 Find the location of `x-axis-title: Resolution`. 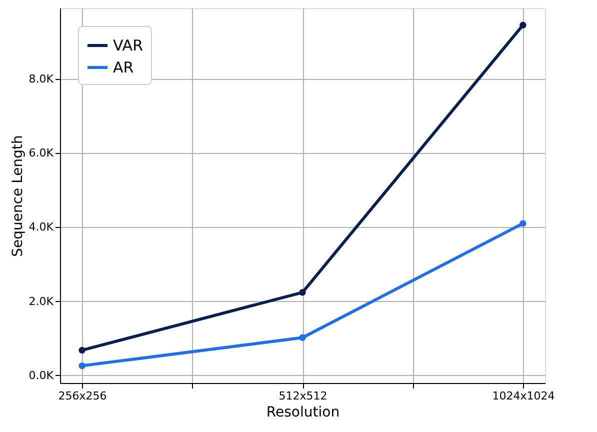

x-axis-title: Resolution is located at coordinates (303, 412).